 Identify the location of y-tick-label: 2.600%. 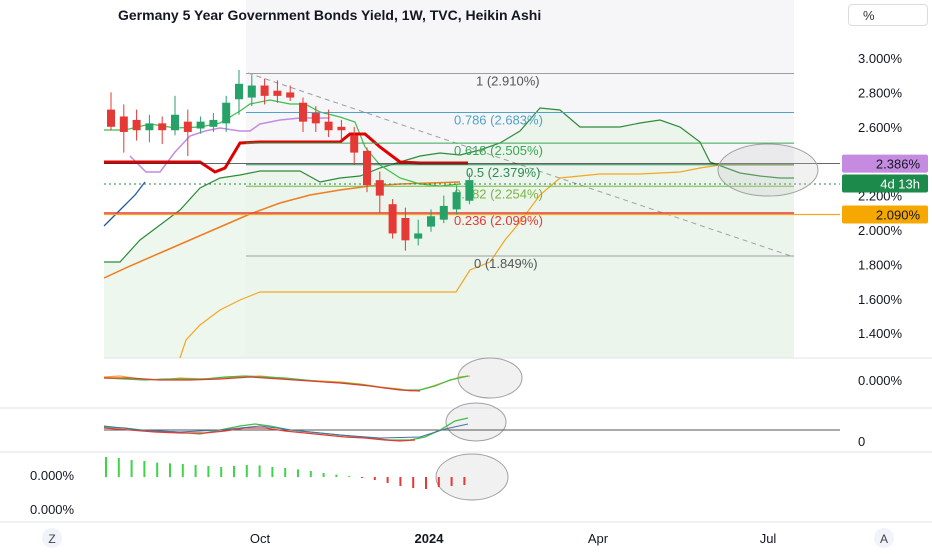
(880, 127).